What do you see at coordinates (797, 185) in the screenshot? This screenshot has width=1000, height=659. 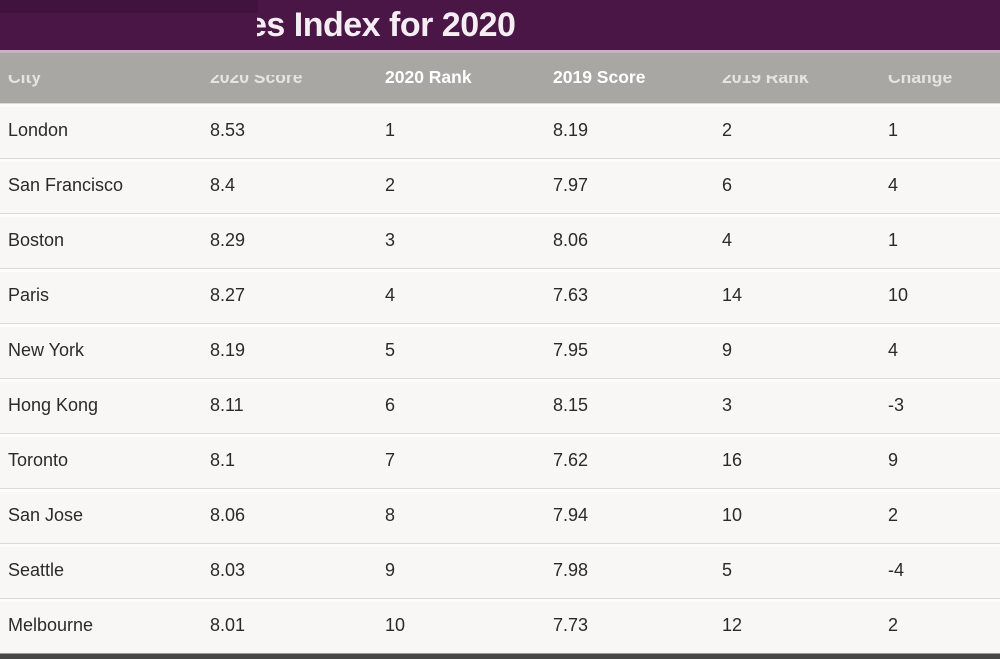 I see `cell-2019-rank: 6` at bounding box center [797, 185].